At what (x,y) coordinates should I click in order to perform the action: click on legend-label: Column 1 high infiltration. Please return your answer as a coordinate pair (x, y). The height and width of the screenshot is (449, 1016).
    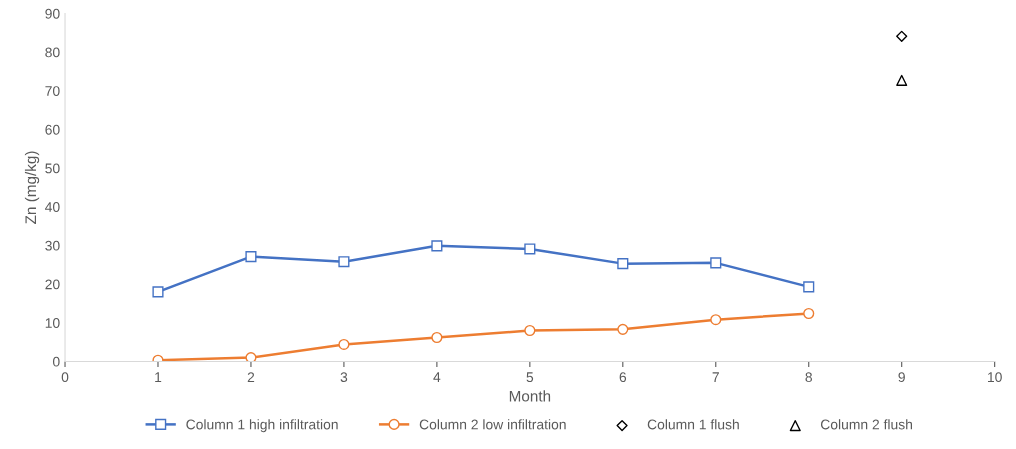
    Looking at the image, I should click on (262, 426).